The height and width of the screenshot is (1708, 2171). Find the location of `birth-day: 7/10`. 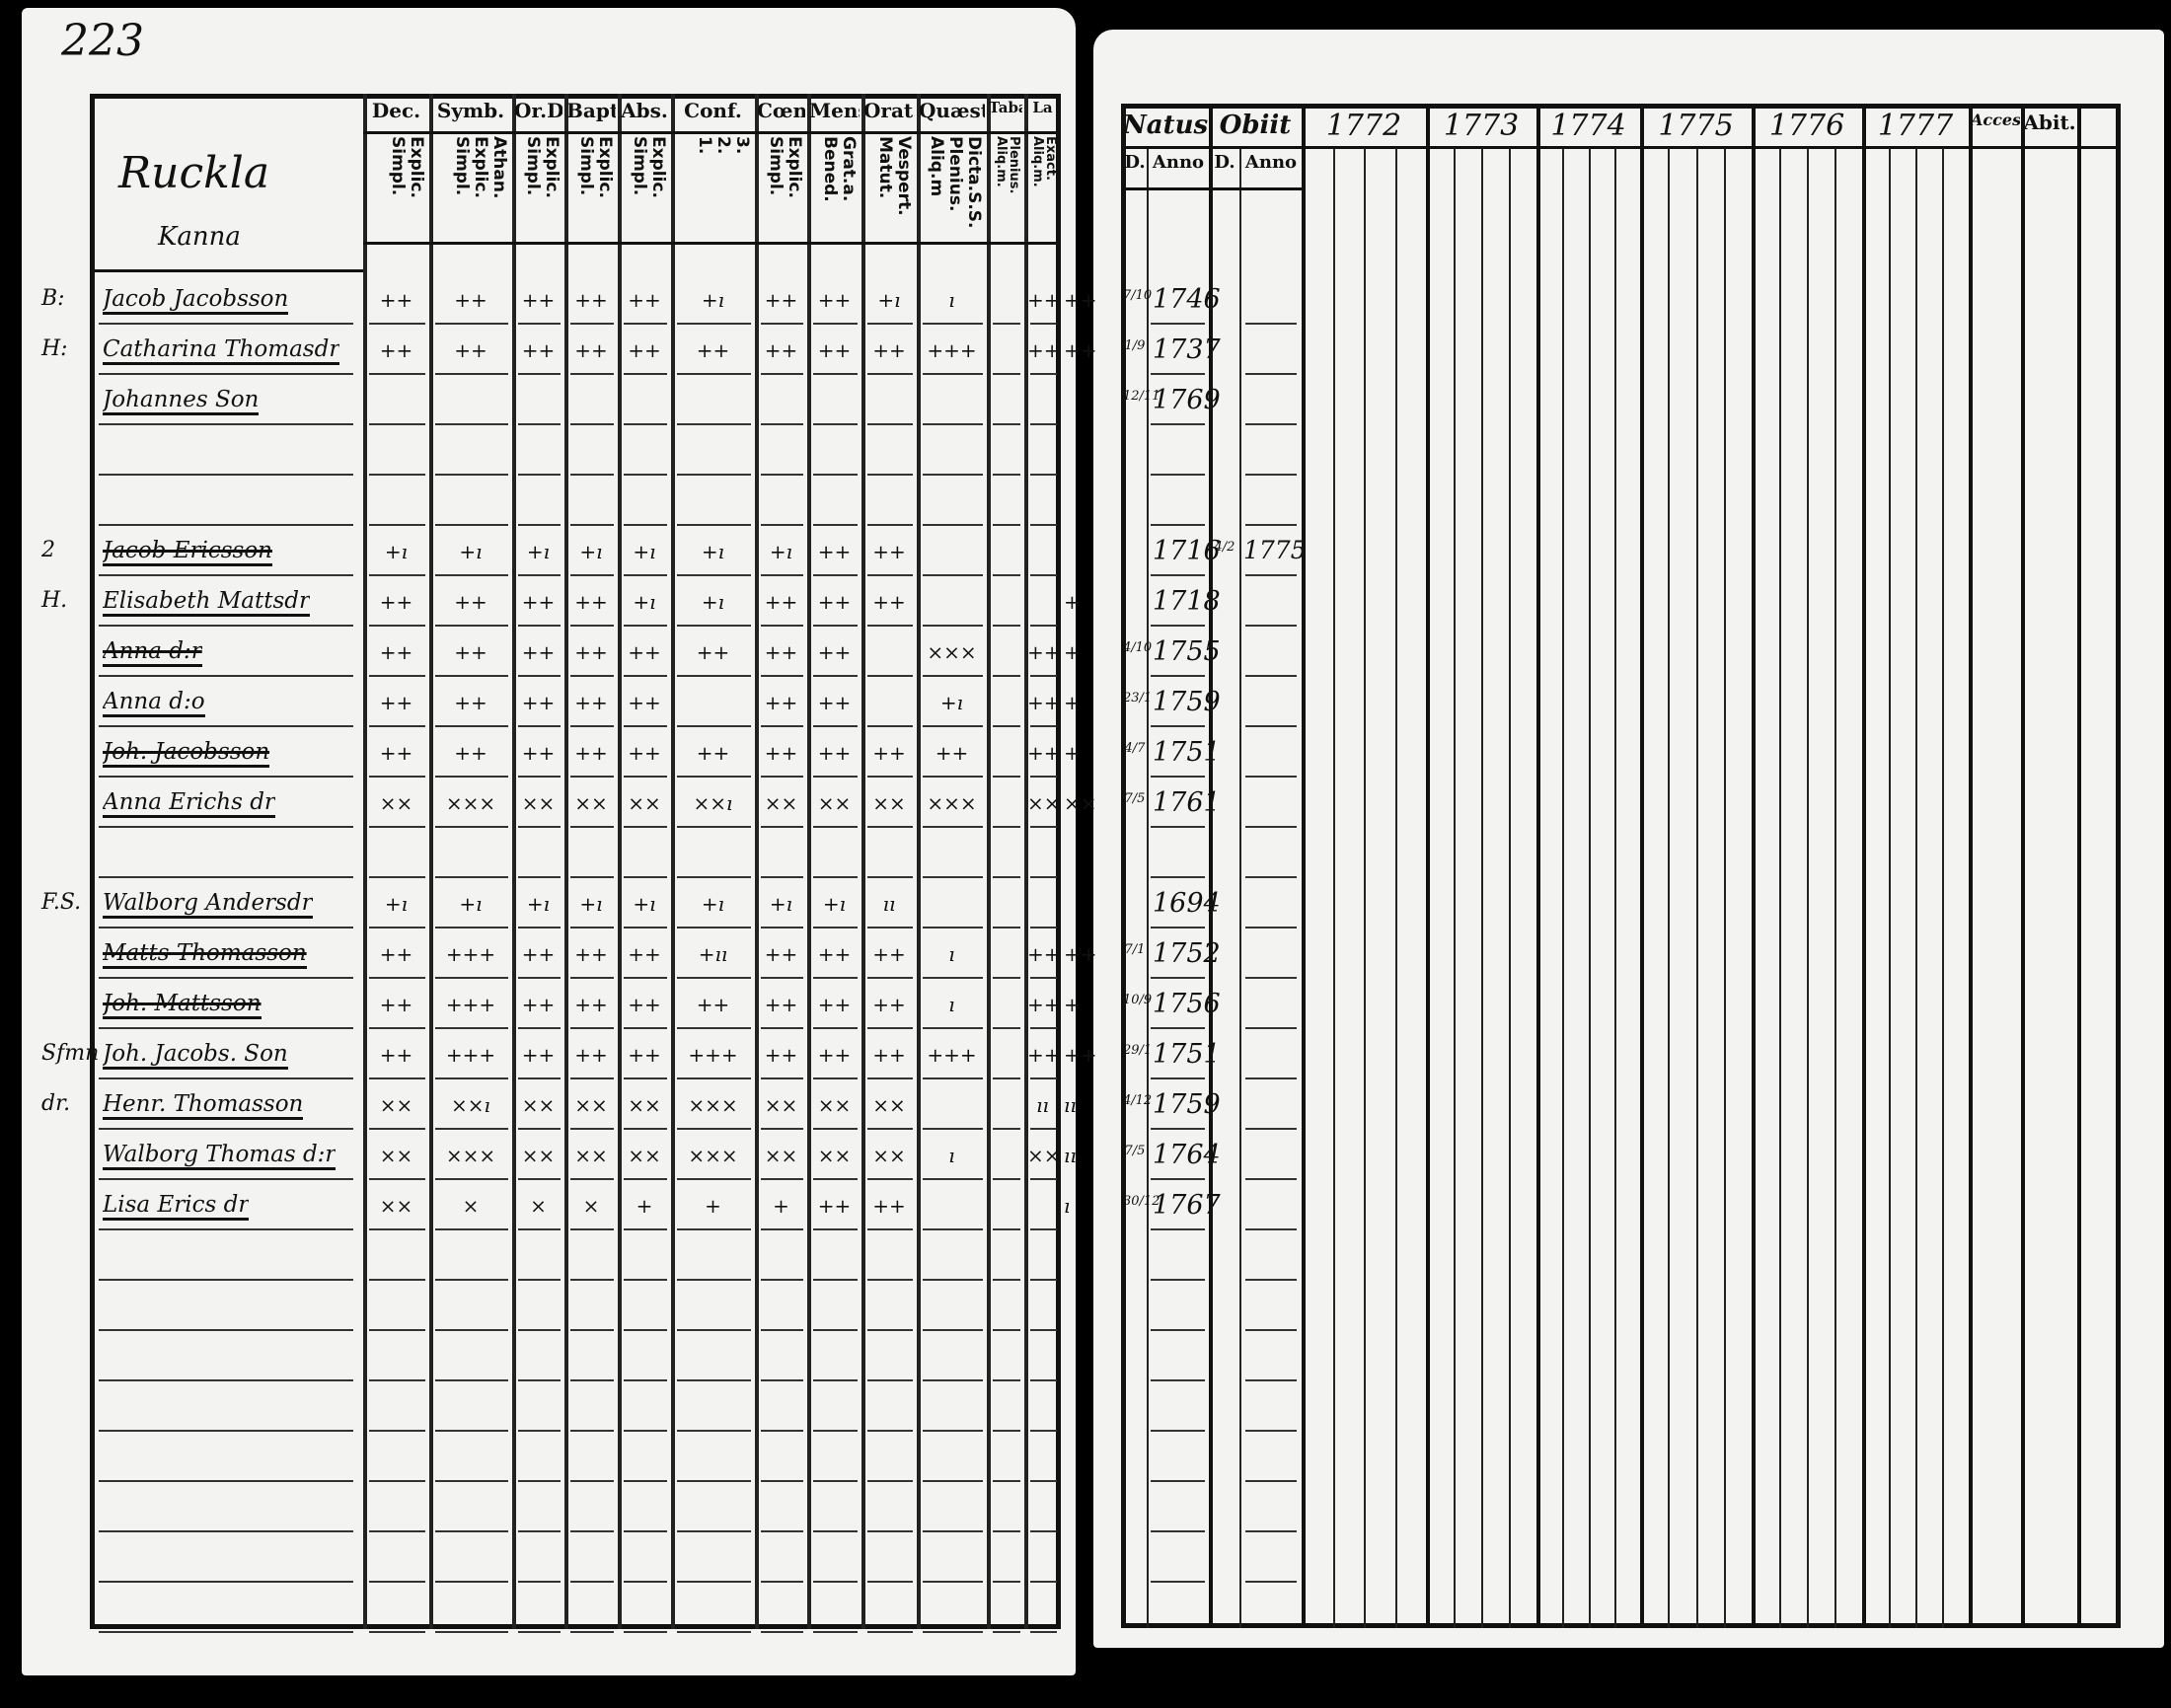

birth-day: 7/10 is located at coordinates (1138, 295).